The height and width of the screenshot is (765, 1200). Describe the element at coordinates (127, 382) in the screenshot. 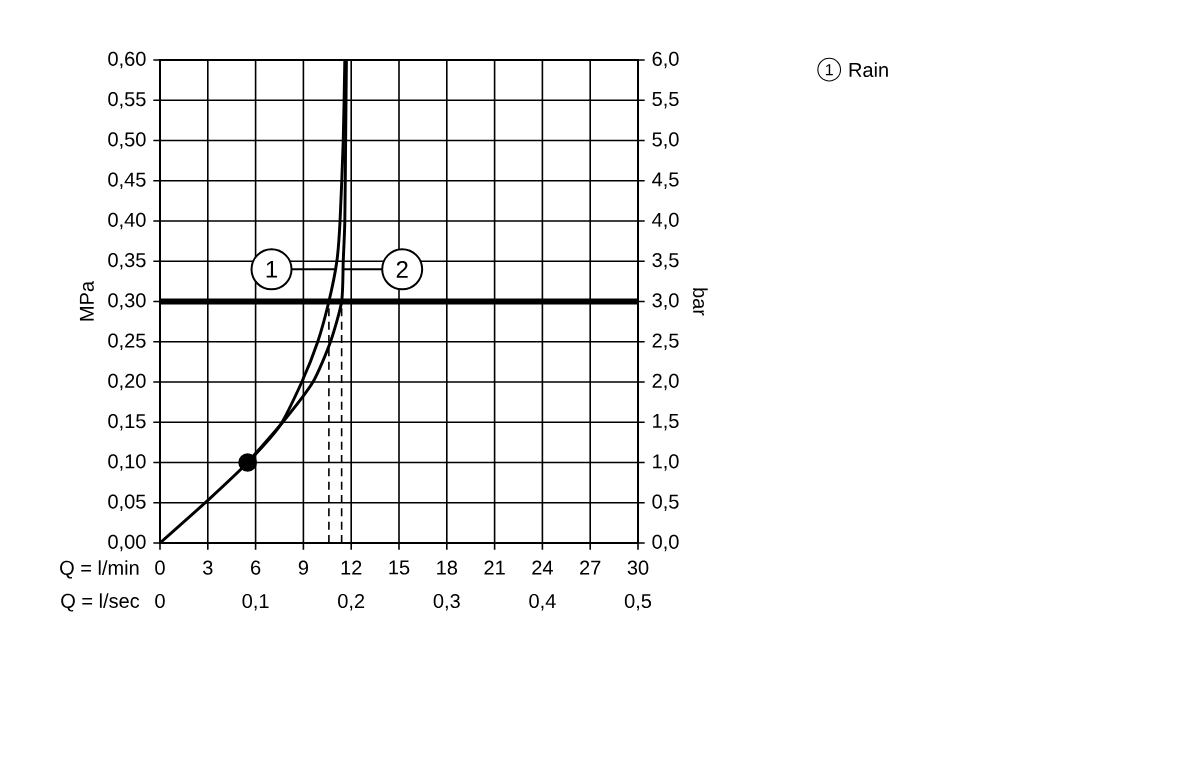

I see `y-tick-label: 0,20` at that location.